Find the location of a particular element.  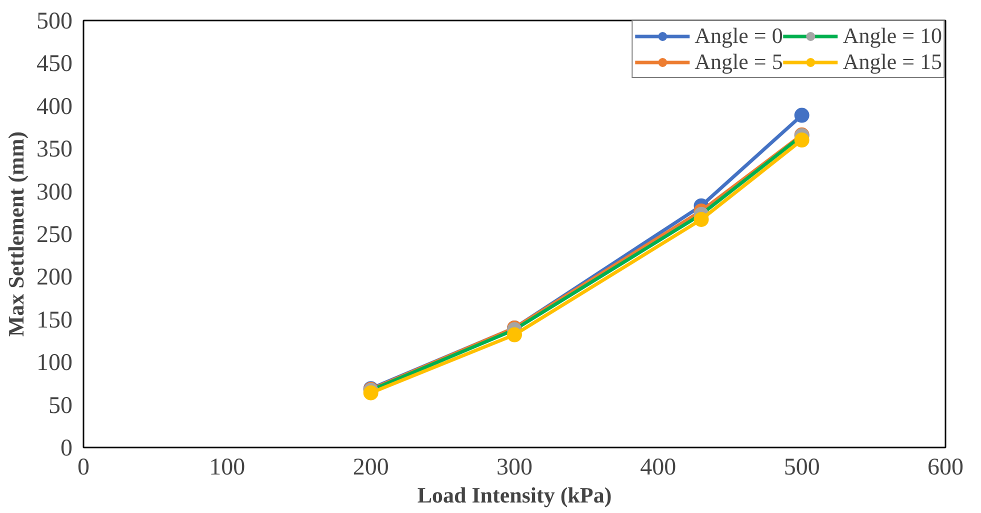

y-tick-label: 200 is located at coordinates (54, 277).